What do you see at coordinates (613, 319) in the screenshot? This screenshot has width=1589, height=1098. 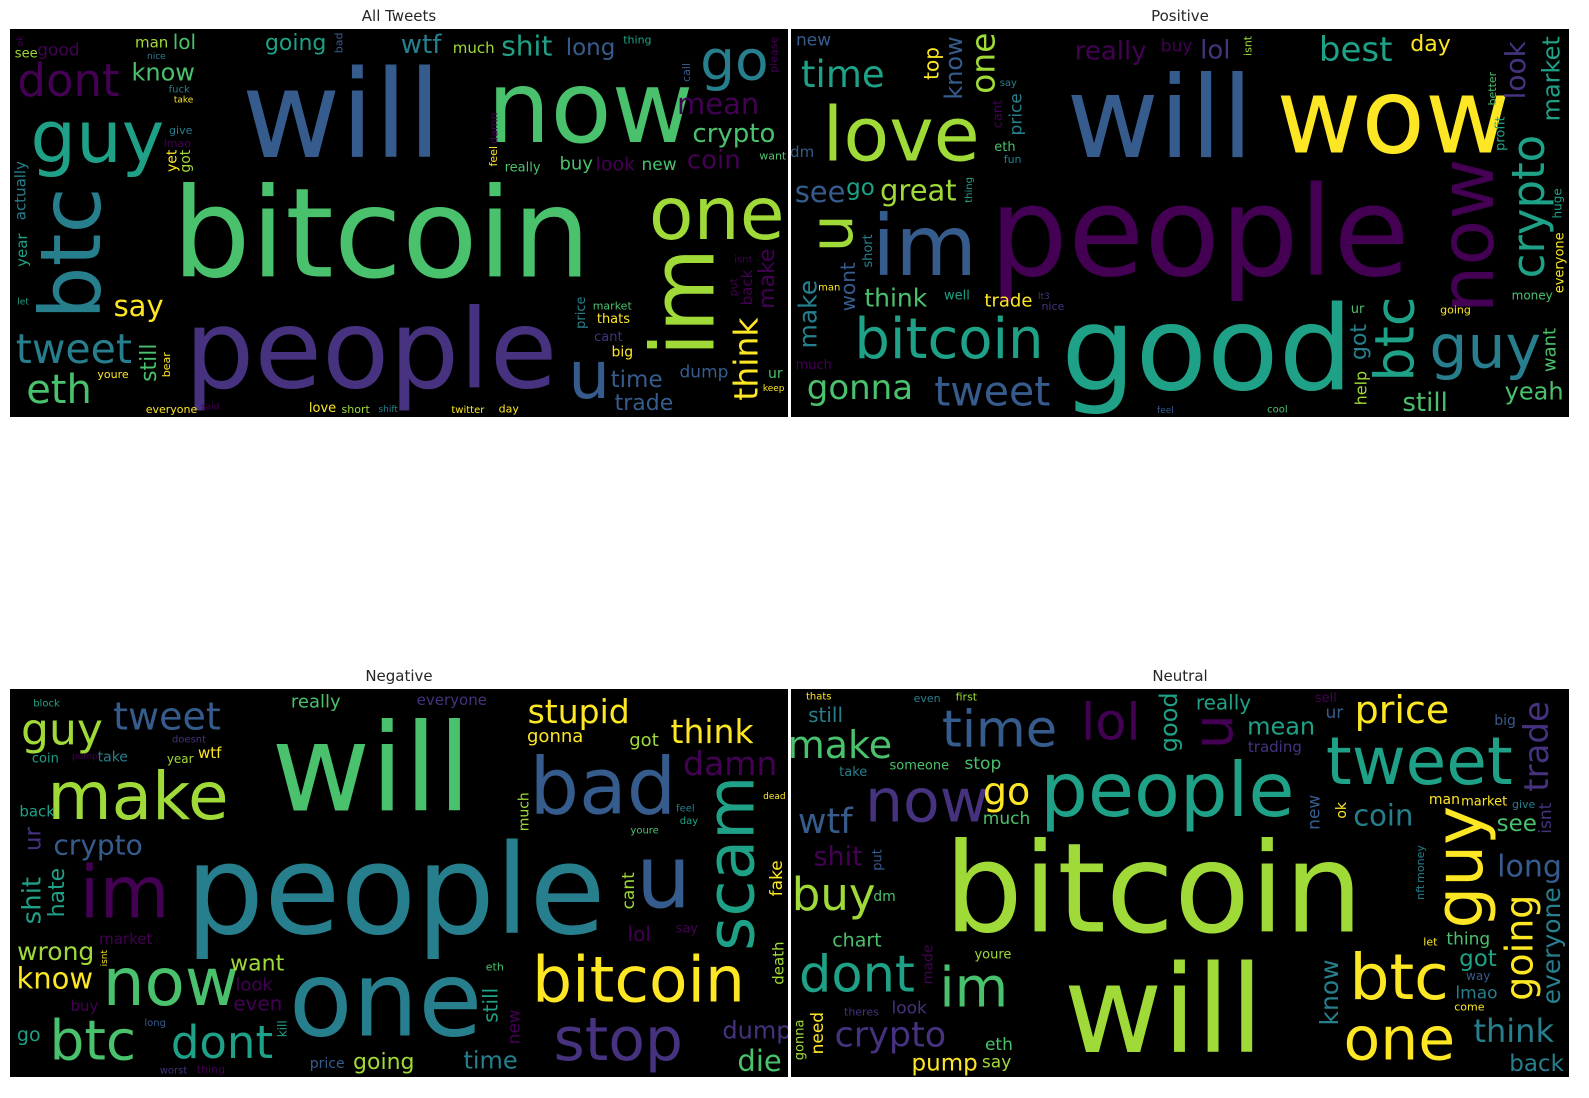 I see `cloud-word: thats` at bounding box center [613, 319].